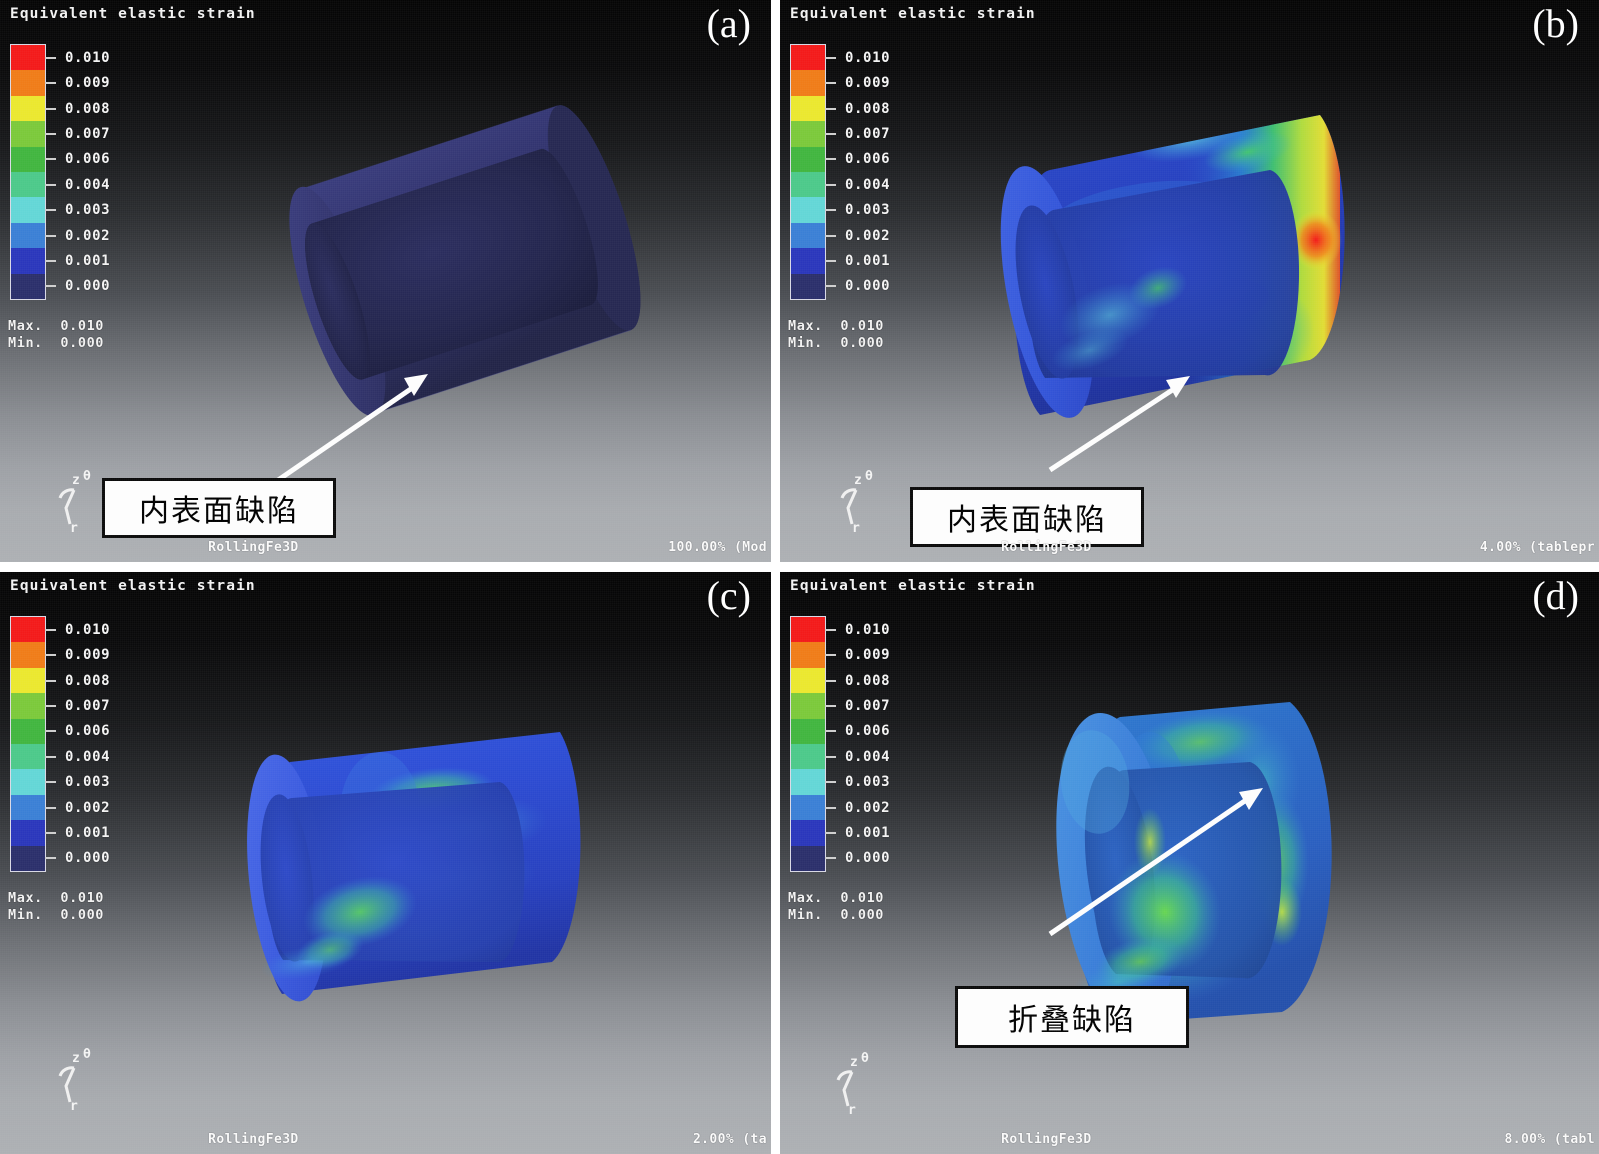 The image size is (1599, 1154). I want to click on min-value-b: 0.000, so click(862, 343).